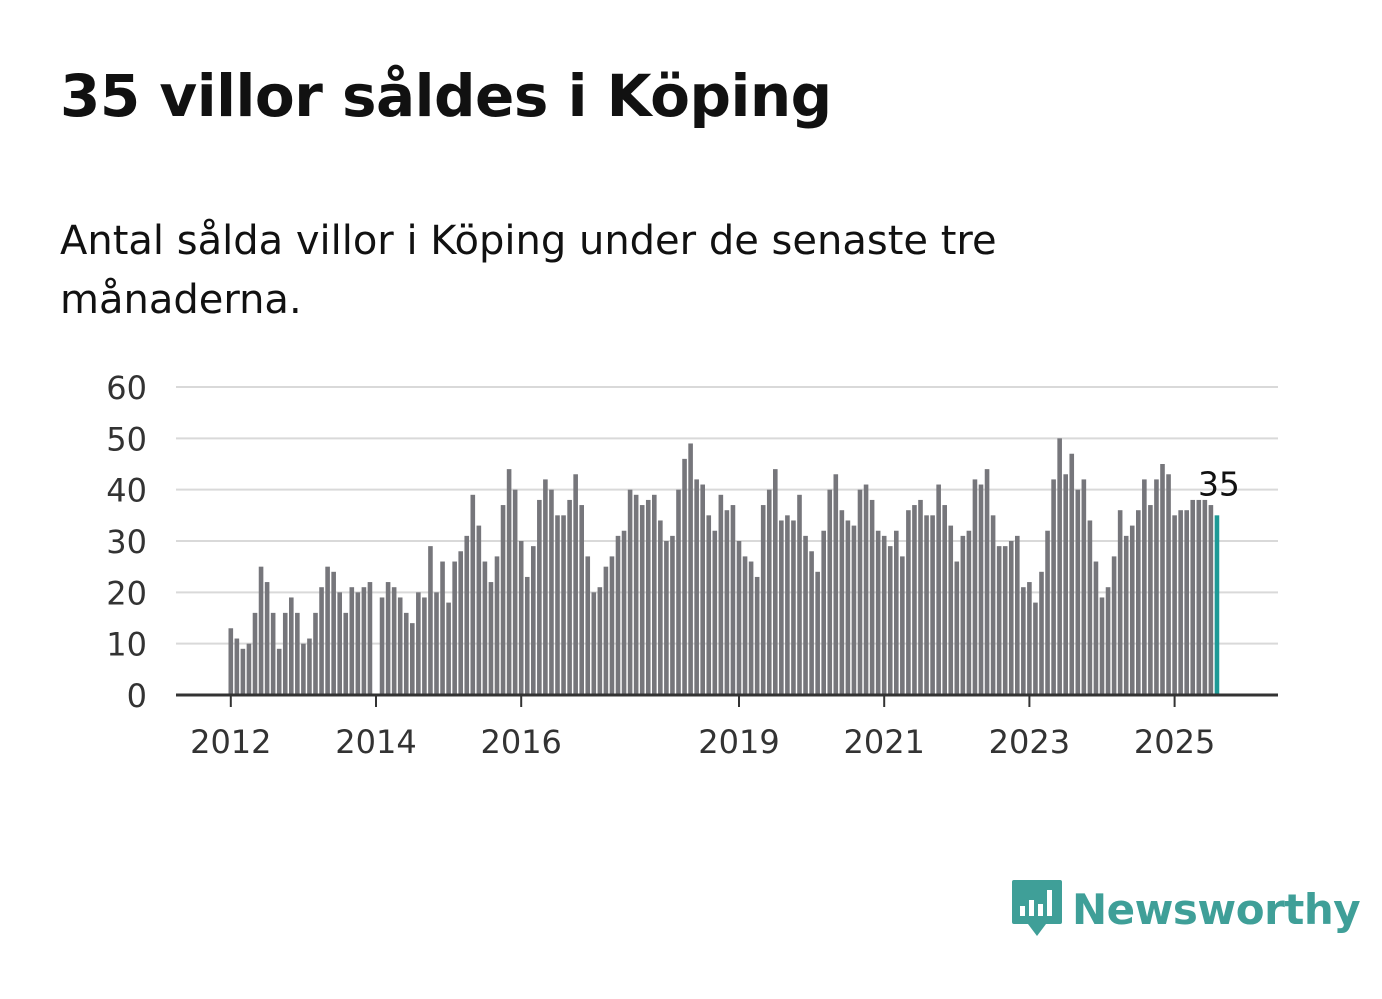  Describe the element at coordinates (1037, 908) in the screenshot. I see `newsworthy-logo-icon` at that location.